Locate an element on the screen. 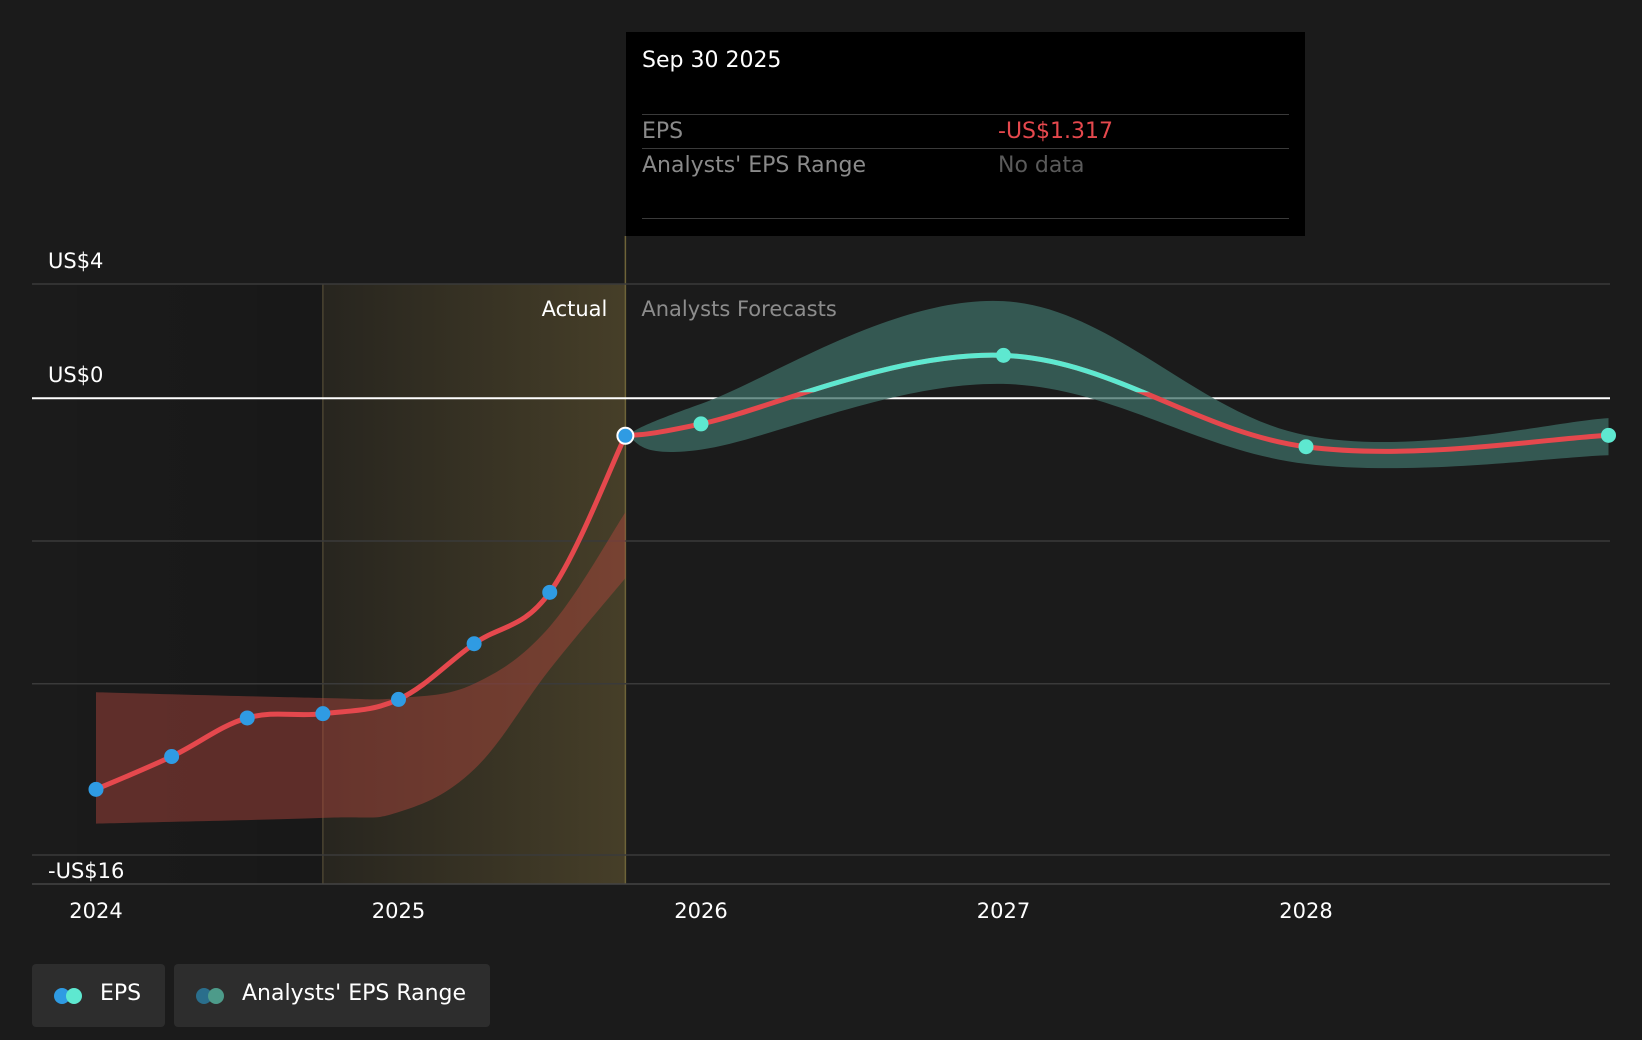 This screenshot has height=1040, width=1642. eps-range-actual-area is located at coordinates (361, 668).